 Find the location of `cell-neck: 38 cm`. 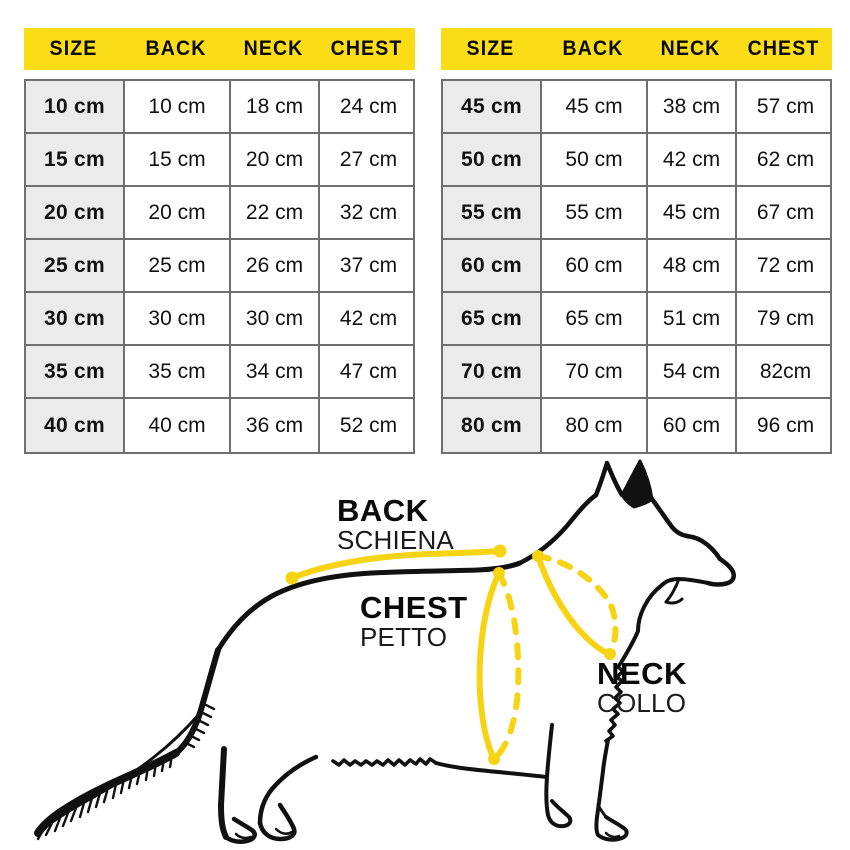

cell-neck: 38 cm is located at coordinates (692, 106).